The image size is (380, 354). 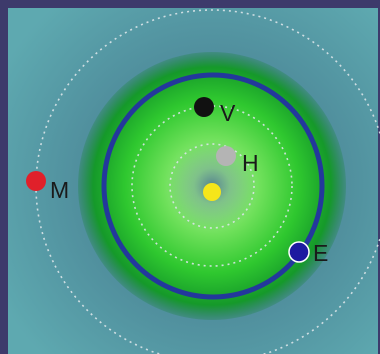 I want to click on body-h, so click(x=226, y=156).